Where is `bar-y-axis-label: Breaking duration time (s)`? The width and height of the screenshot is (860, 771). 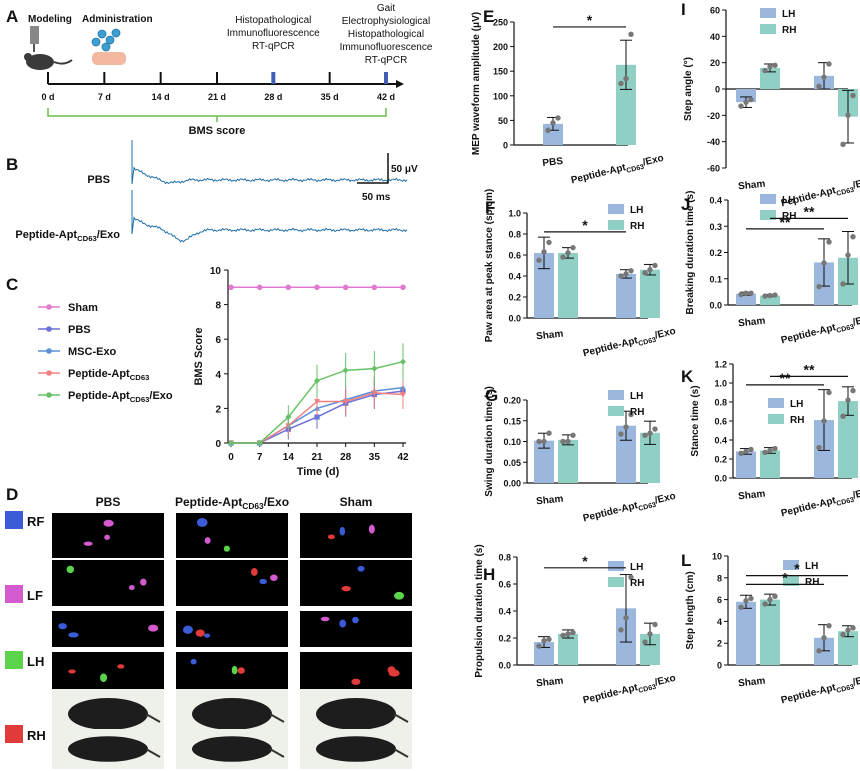 bar-y-axis-label: Breaking duration time (s) is located at coordinates (690, 253).